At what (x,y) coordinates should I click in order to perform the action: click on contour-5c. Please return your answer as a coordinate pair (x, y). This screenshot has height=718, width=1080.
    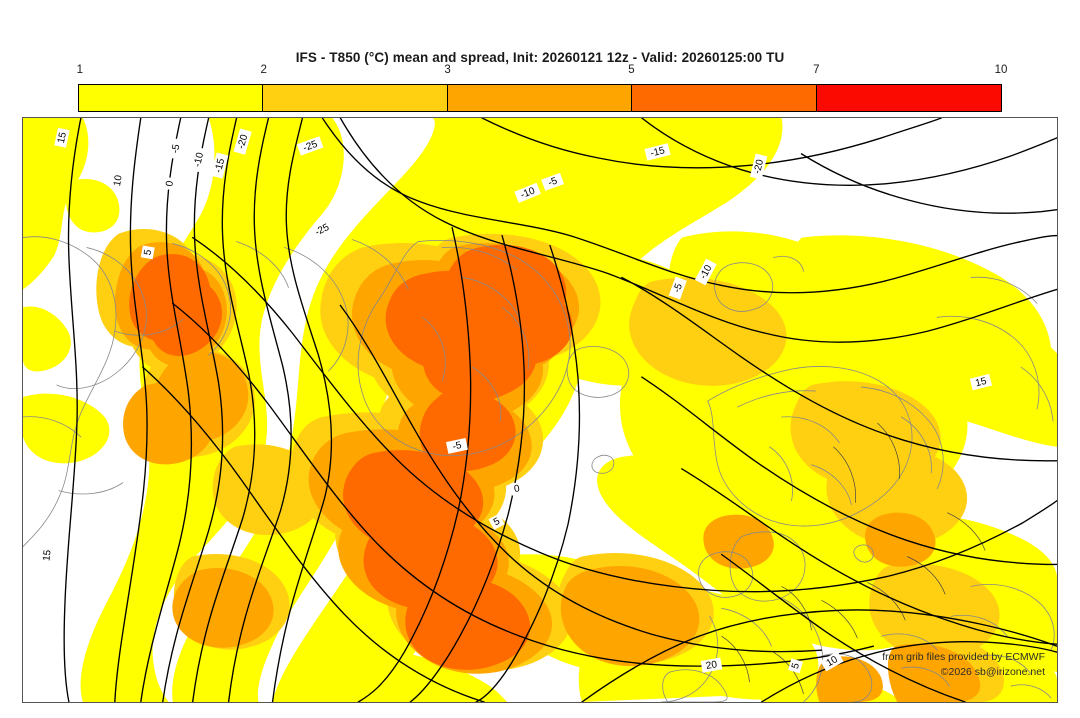
    Looking at the image, I should click on (843, 627).